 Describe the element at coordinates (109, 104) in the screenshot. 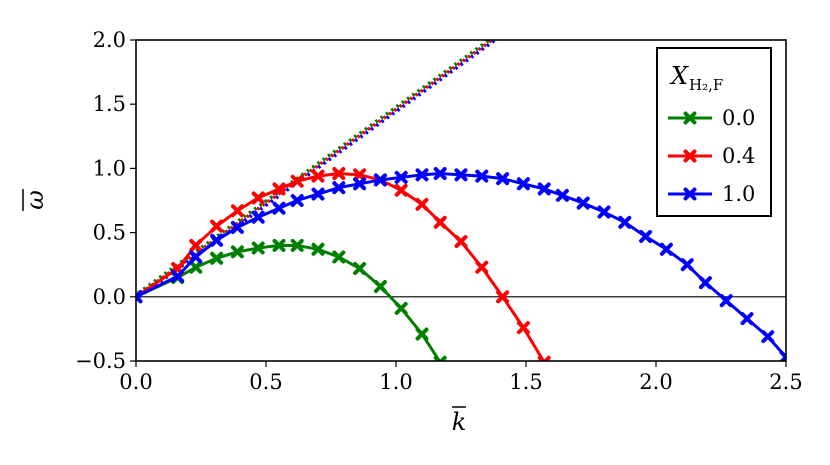

I see `y-tick-label-4: 1.5` at that location.